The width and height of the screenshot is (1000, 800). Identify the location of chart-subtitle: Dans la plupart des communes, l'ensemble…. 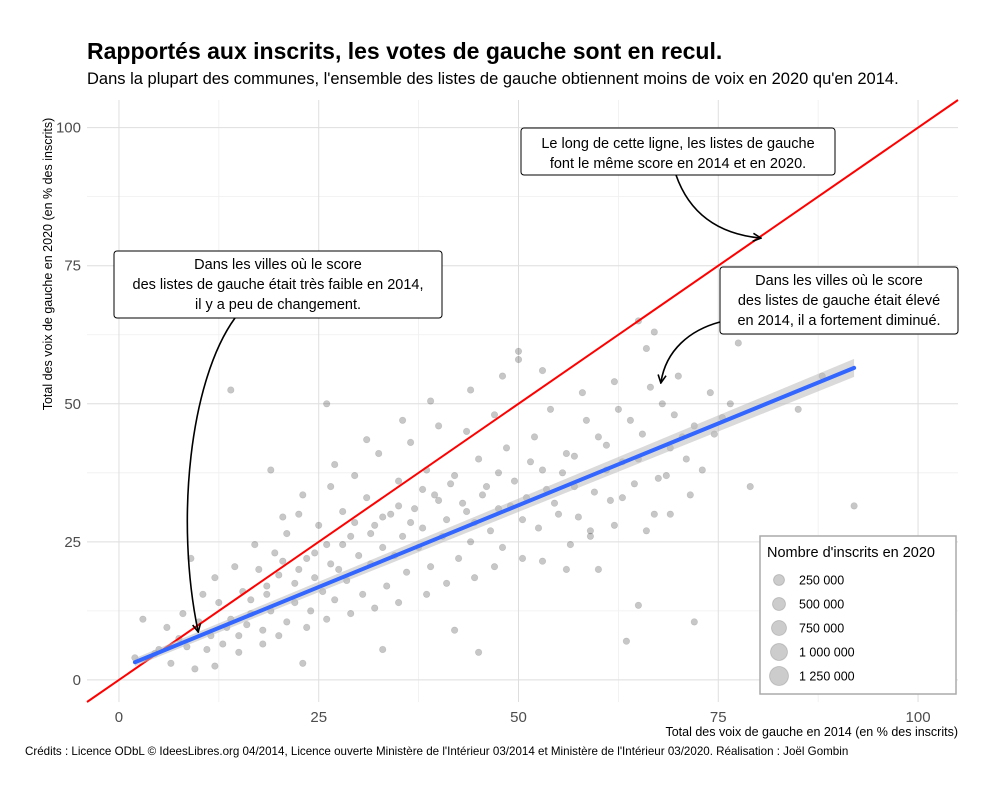
(493, 79).